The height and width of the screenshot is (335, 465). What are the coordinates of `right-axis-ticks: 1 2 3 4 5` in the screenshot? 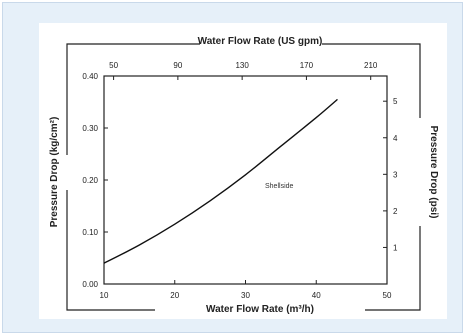 It's located at (390, 174).